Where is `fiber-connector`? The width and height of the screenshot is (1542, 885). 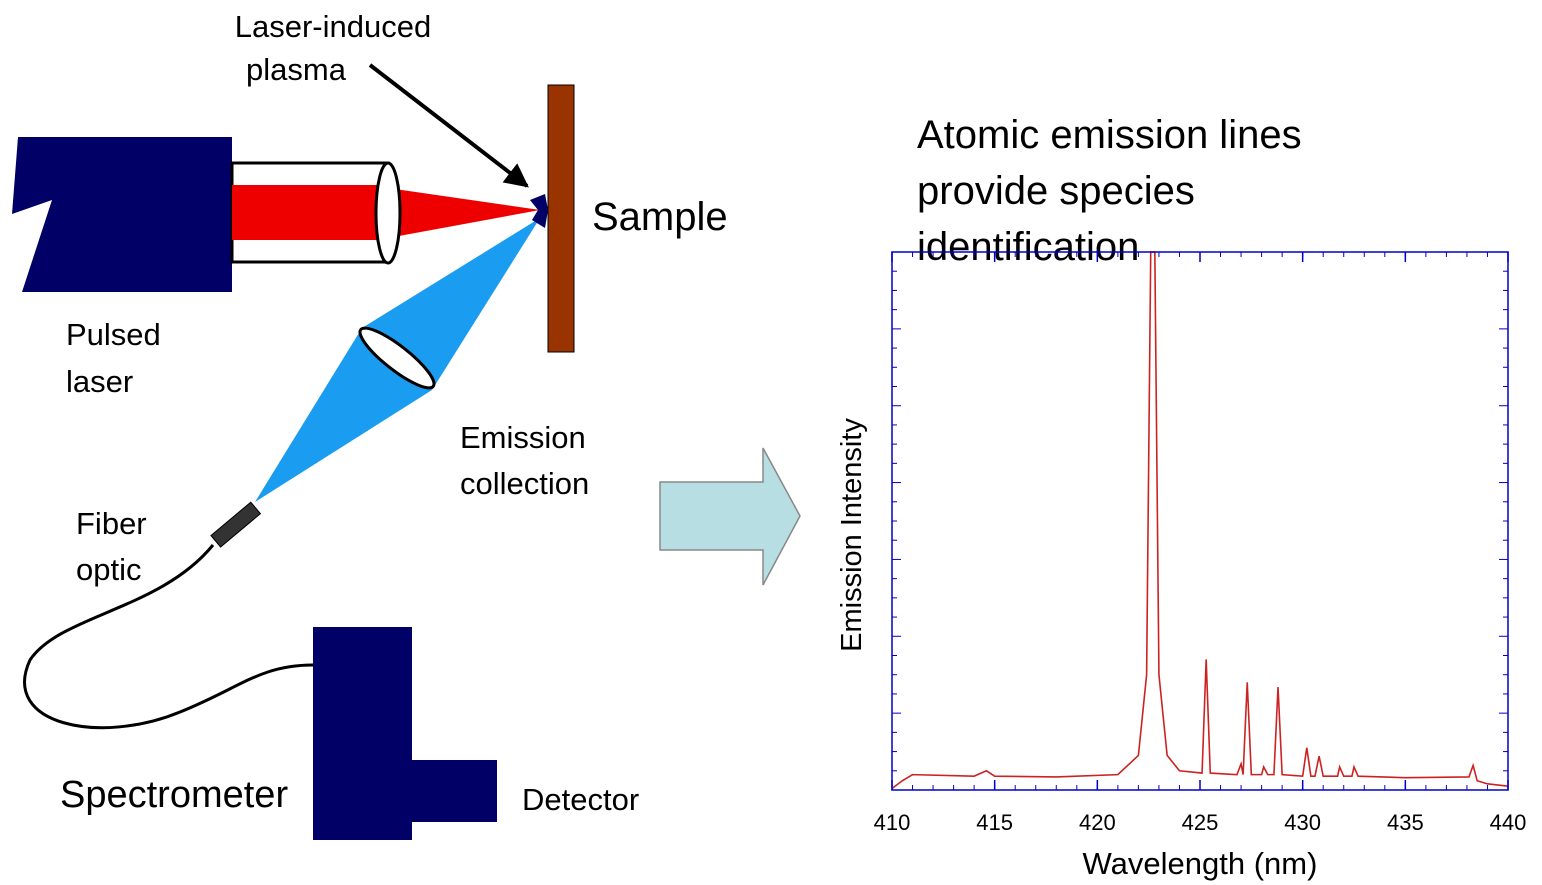
fiber-connector is located at coordinates (236, 524).